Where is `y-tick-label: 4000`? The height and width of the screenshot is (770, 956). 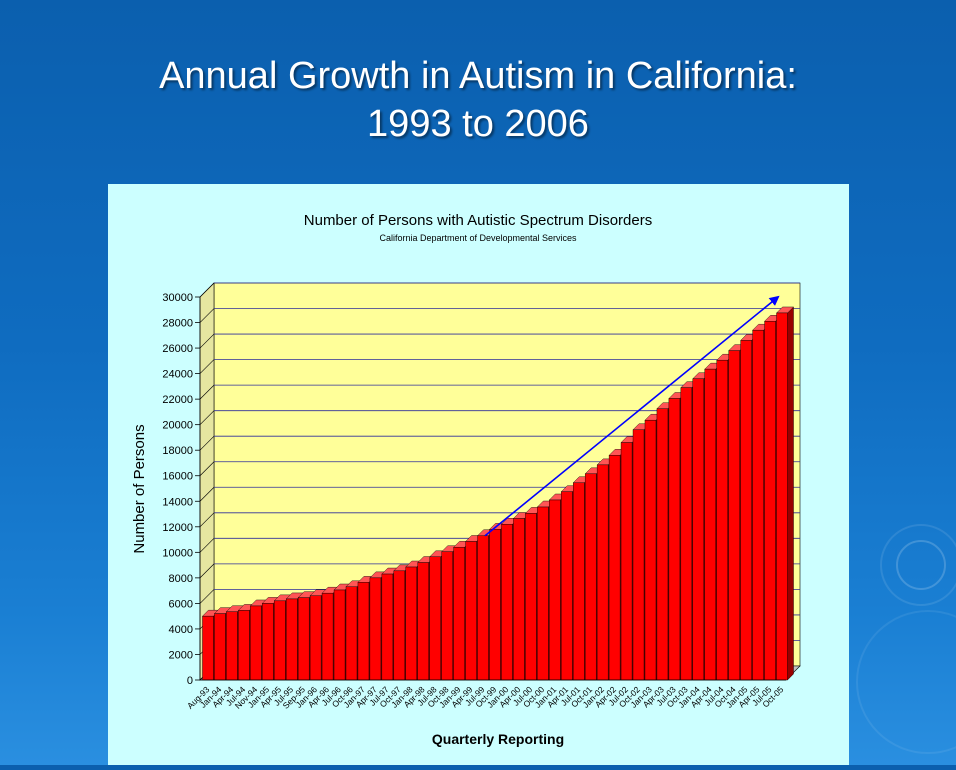
y-tick-label: 4000 is located at coordinates (181, 630).